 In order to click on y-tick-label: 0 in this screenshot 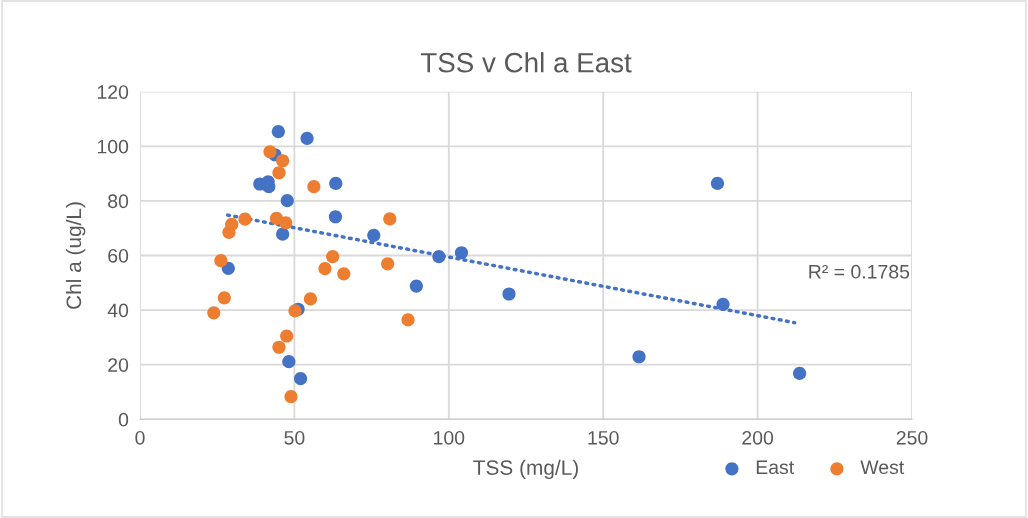, I will do `click(123, 419)`.